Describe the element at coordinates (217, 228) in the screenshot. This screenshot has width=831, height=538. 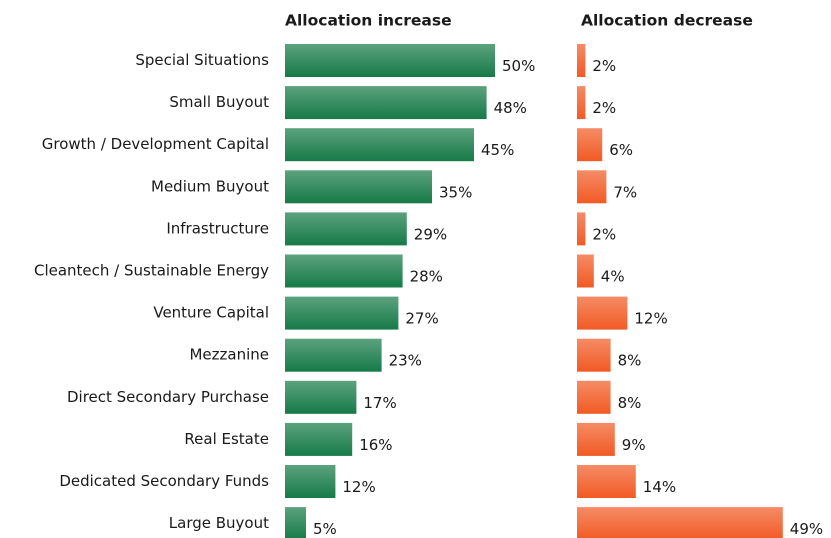
I see `category-label: Infrastructure` at that location.